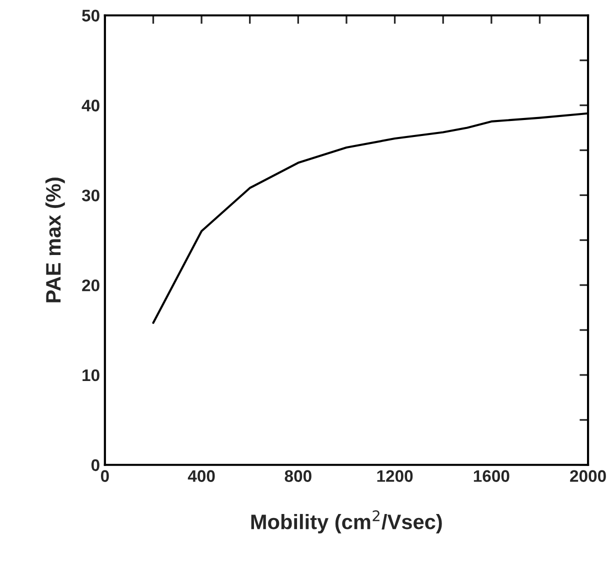 Image resolution: width=610 pixels, height=569 pixels. I want to click on y-tick-label: 30, so click(91, 196).